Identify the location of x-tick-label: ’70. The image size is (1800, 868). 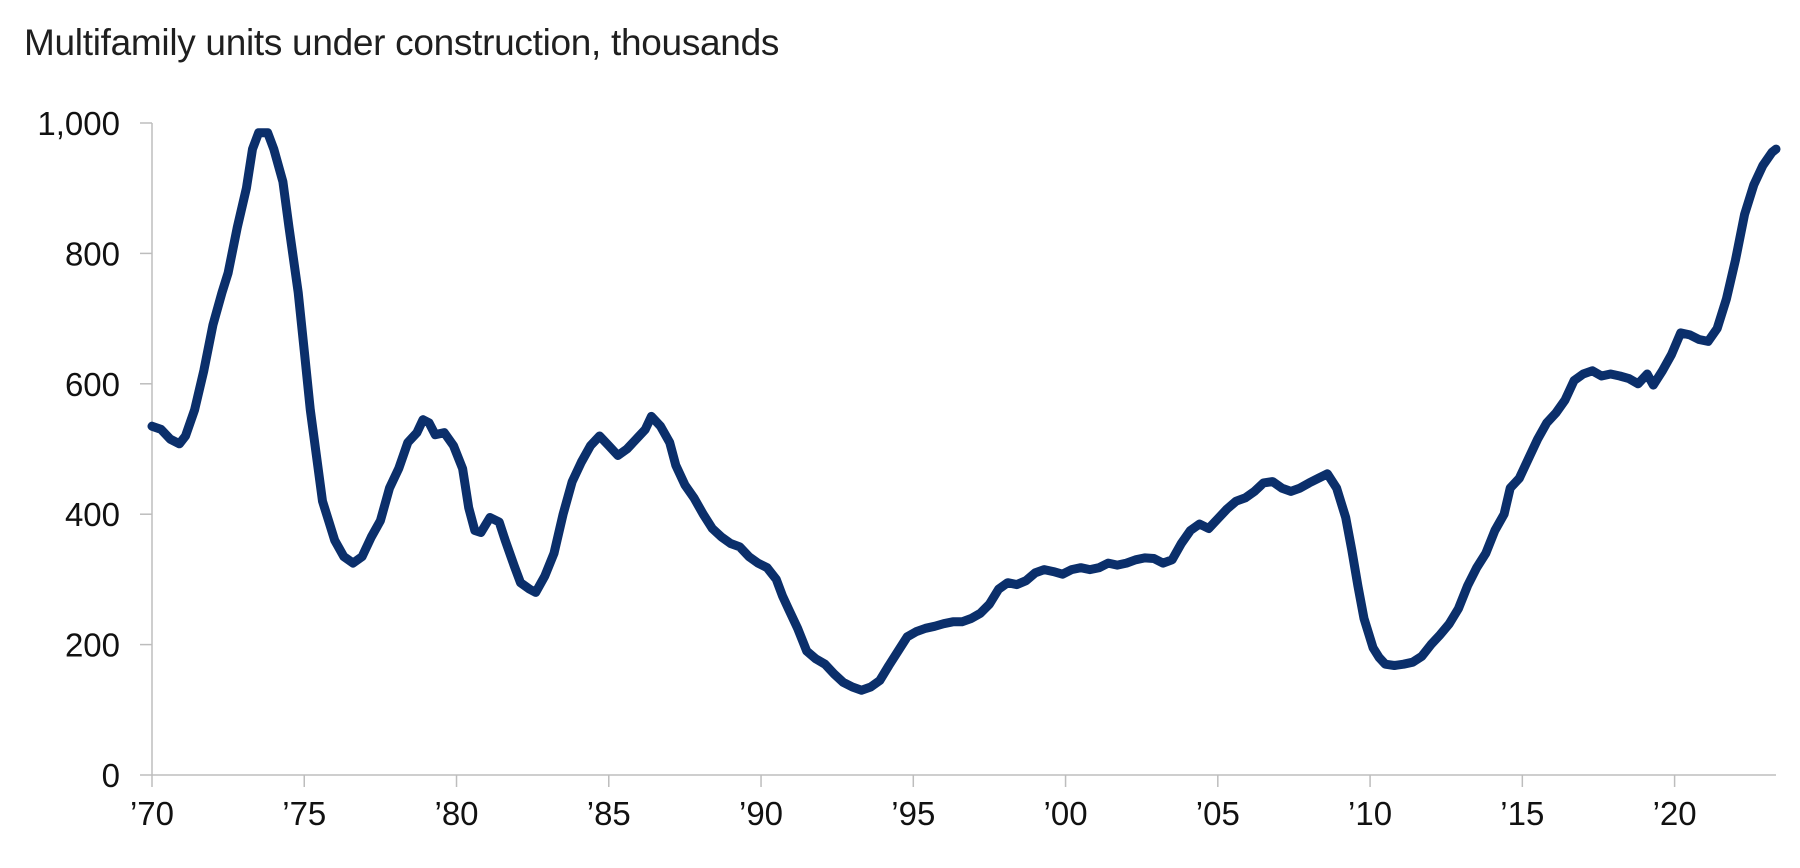
(152, 813).